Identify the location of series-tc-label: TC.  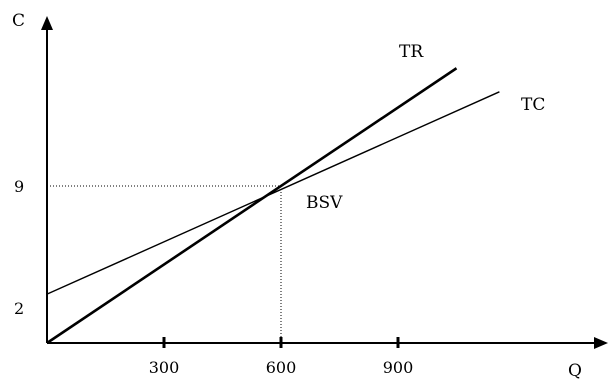
(533, 105).